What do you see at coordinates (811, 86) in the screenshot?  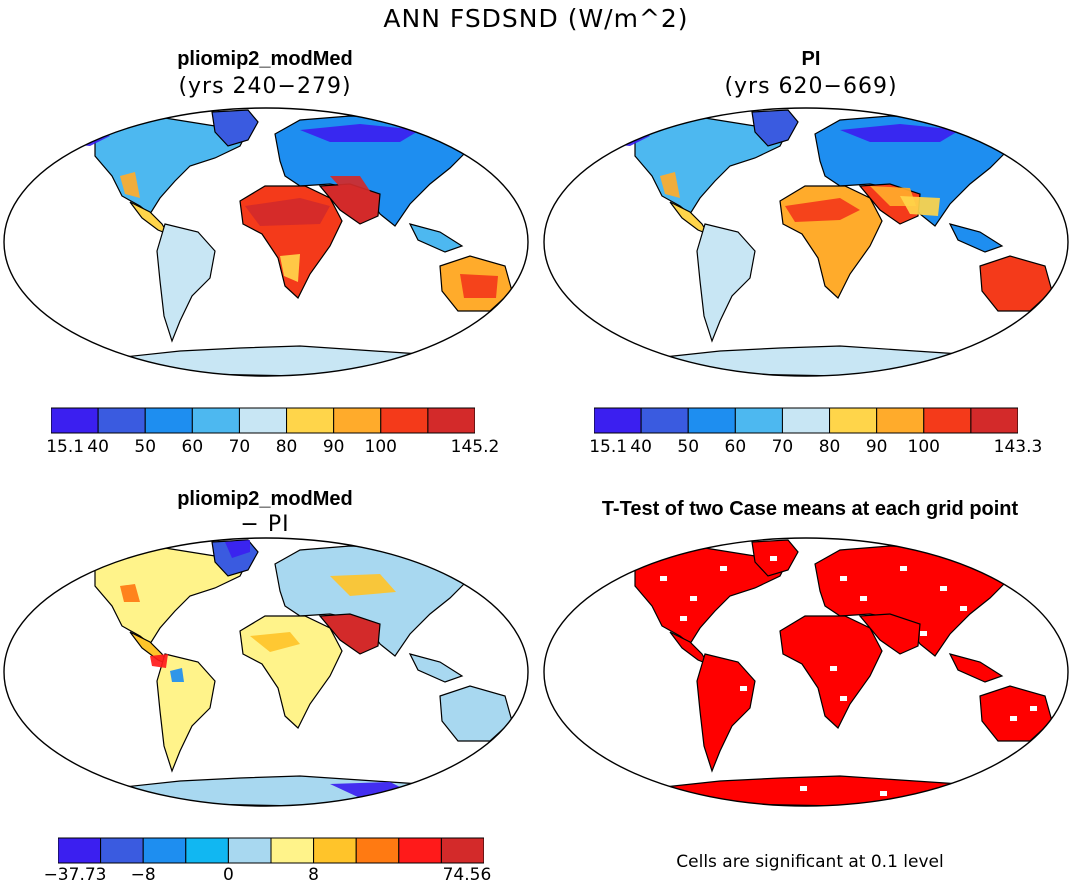 I see `panel-subtitle-top-right: (yrs 620−669)` at bounding box center [811, 86].